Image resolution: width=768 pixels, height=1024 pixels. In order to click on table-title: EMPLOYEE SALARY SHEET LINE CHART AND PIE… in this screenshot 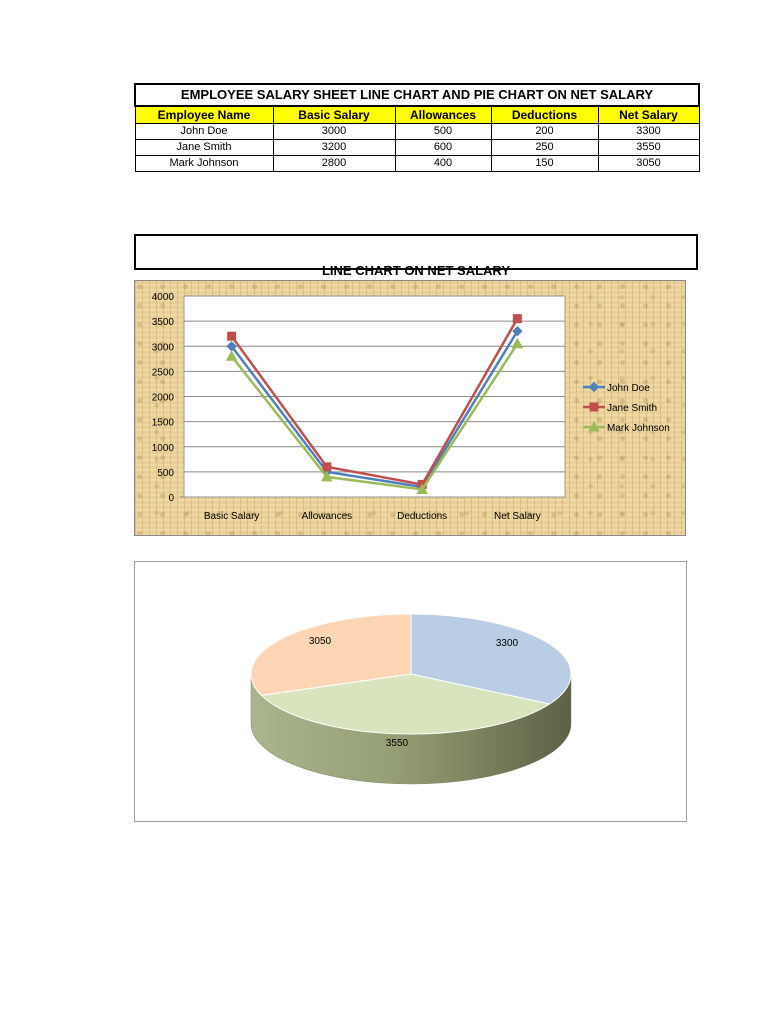, I will do `click(417, 95)`.